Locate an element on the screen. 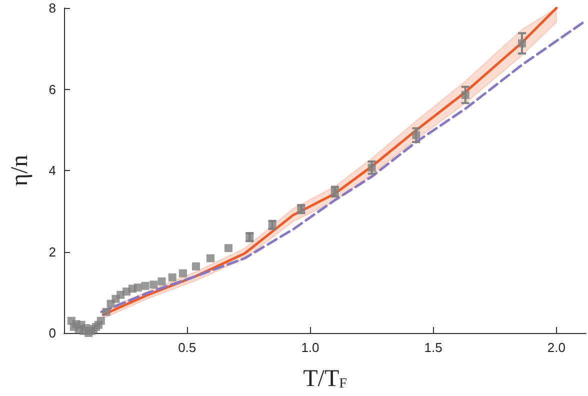 This screenshot has width=588, height=396. y-tick-label: 4 is located at coordinates (52, 170).